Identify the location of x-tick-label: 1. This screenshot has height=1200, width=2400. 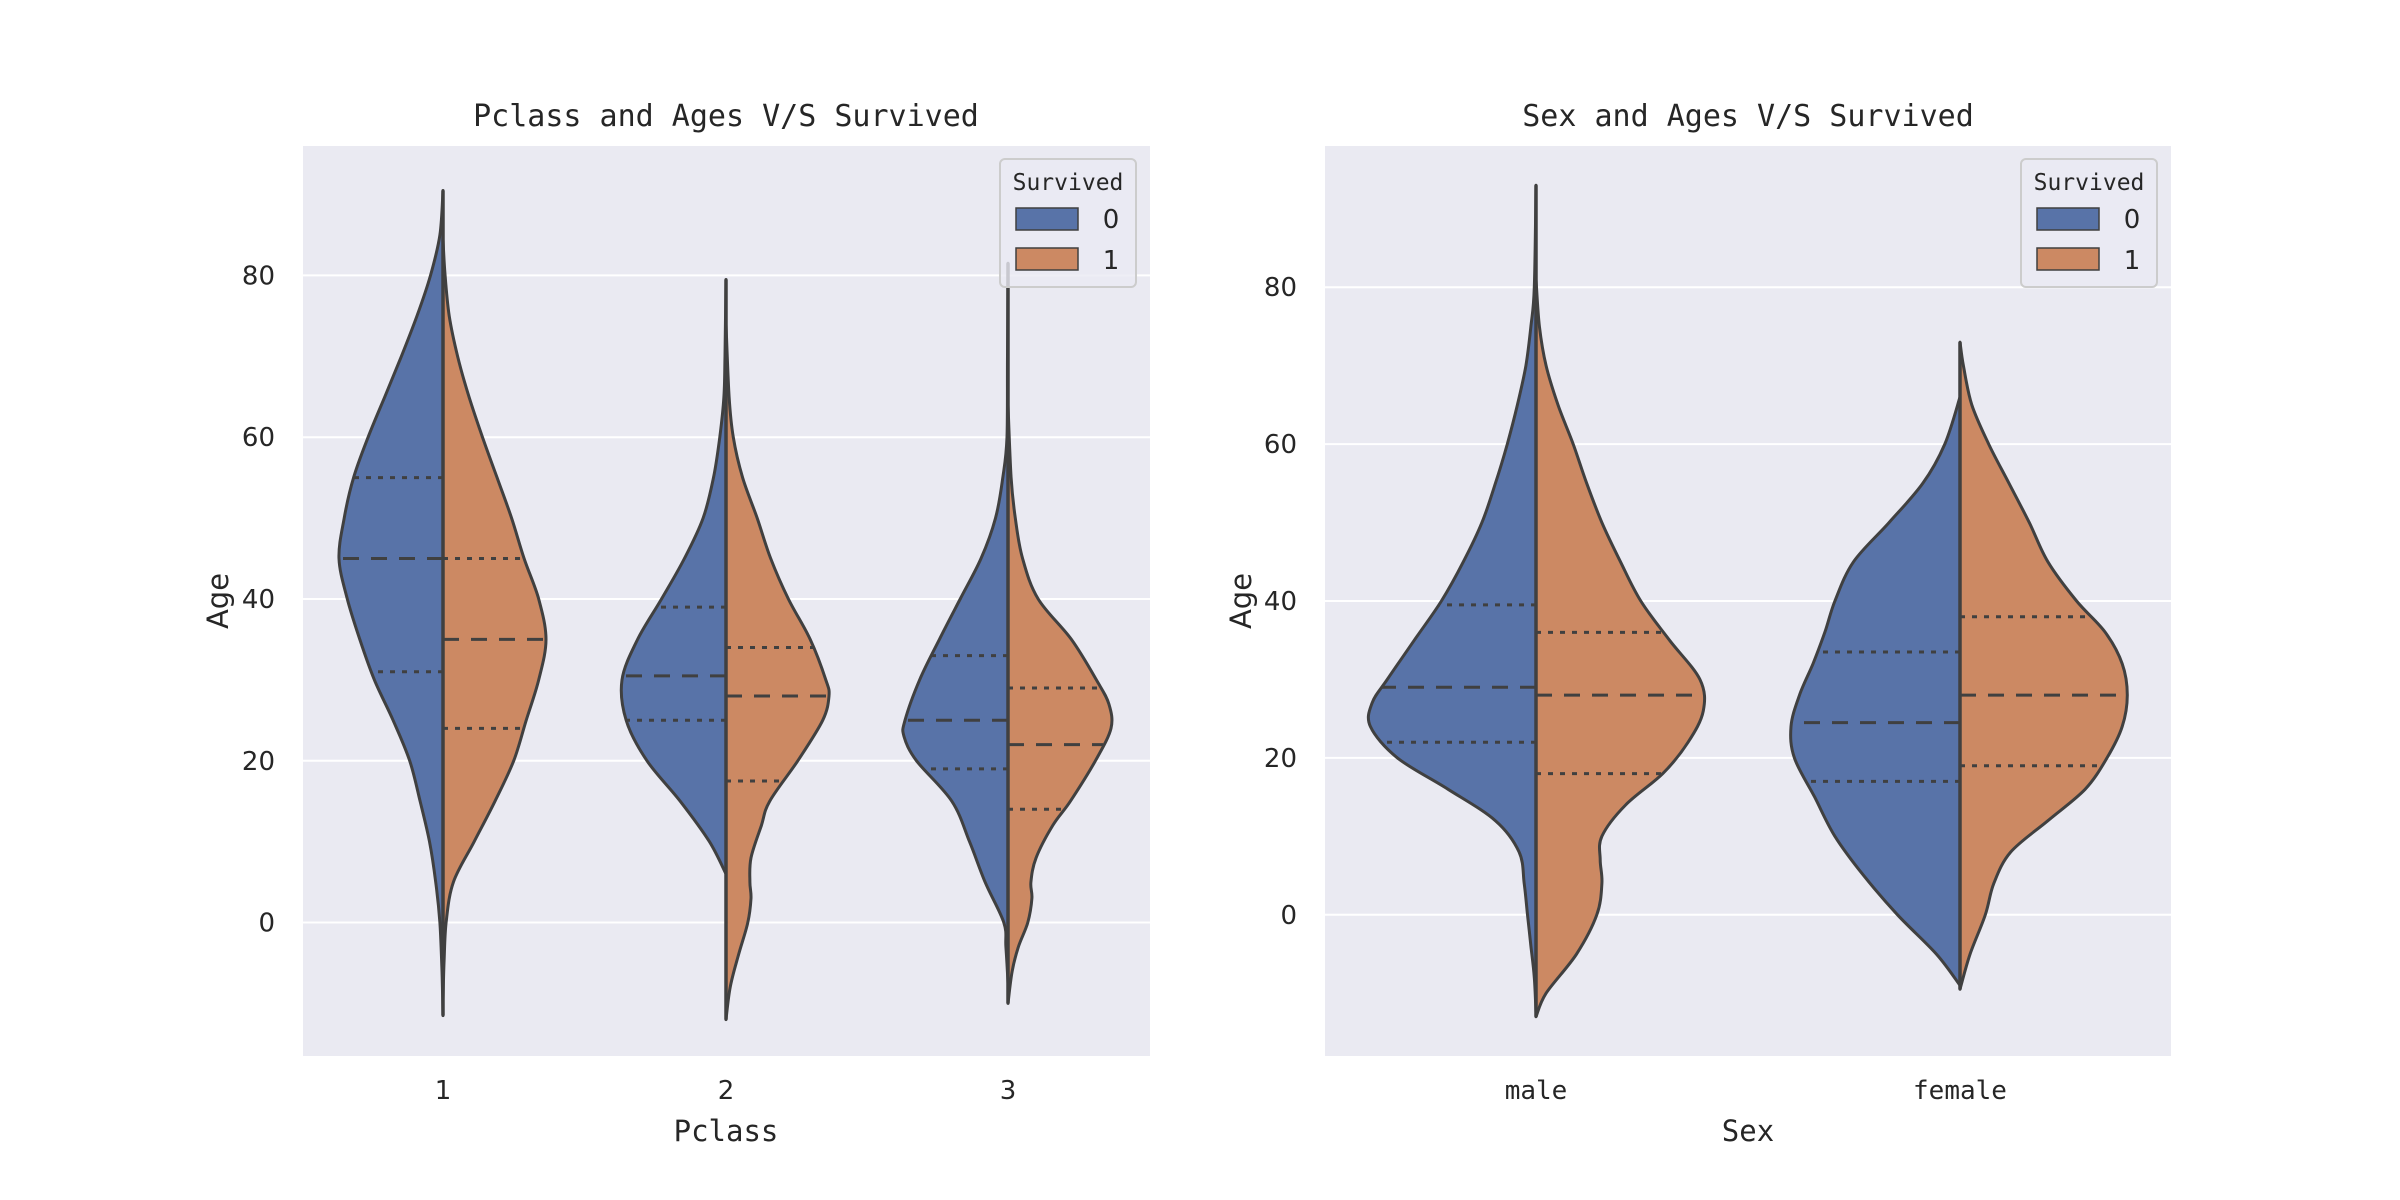
(443, 1091).